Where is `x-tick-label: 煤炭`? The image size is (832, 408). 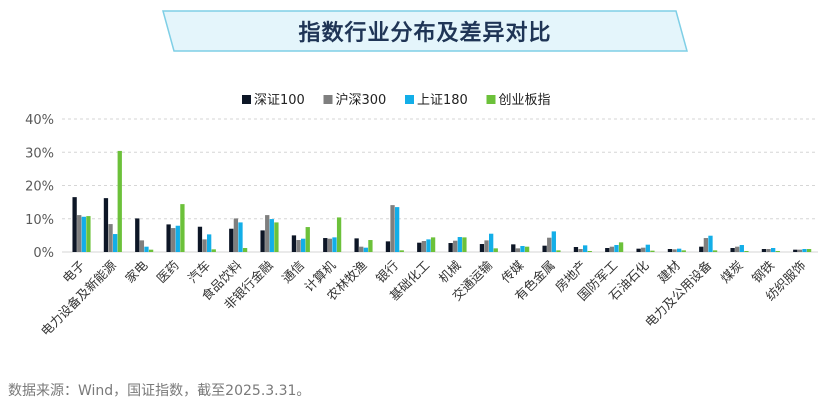 x-tick-label: 煤炭 is located at coordinates (731, 272).